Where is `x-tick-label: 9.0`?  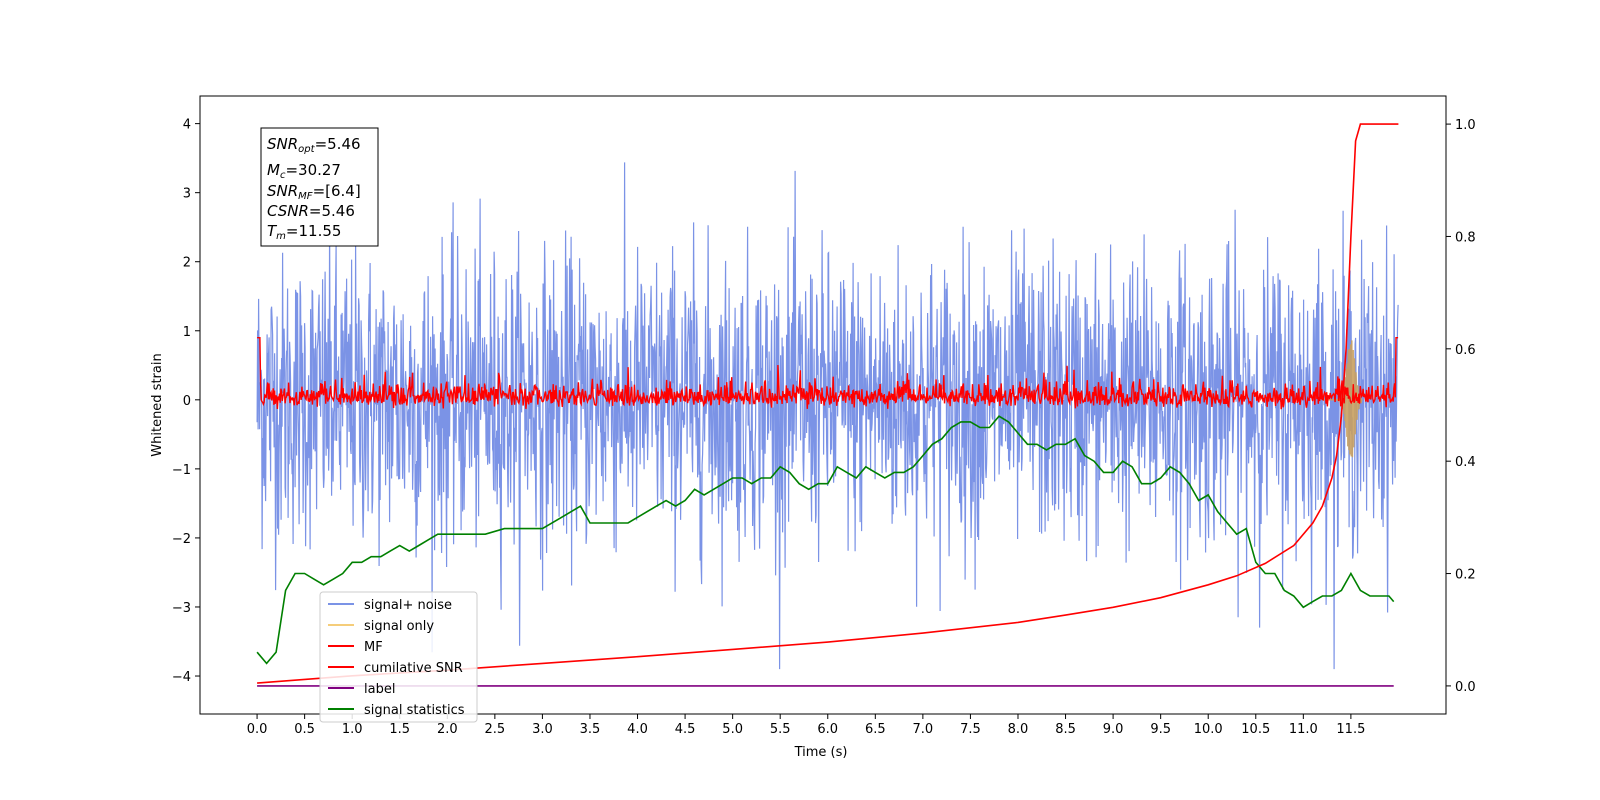
x-tick-label: 9.0 is located at coordinates (1113, 729).